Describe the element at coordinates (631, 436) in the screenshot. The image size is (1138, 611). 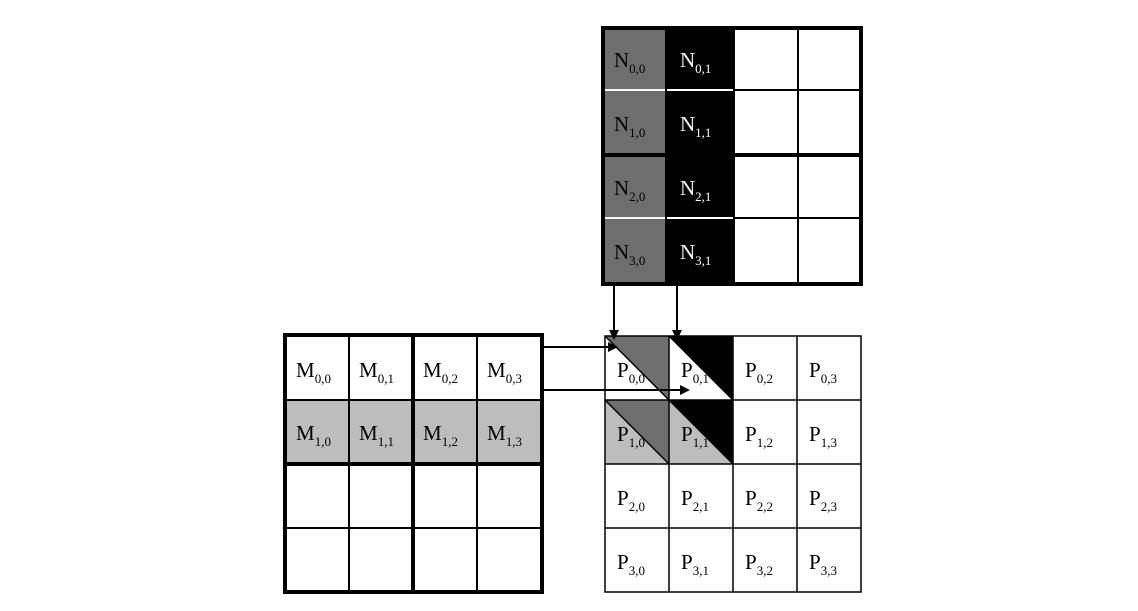
I see `p-label-1-0: P1,0` at that location.